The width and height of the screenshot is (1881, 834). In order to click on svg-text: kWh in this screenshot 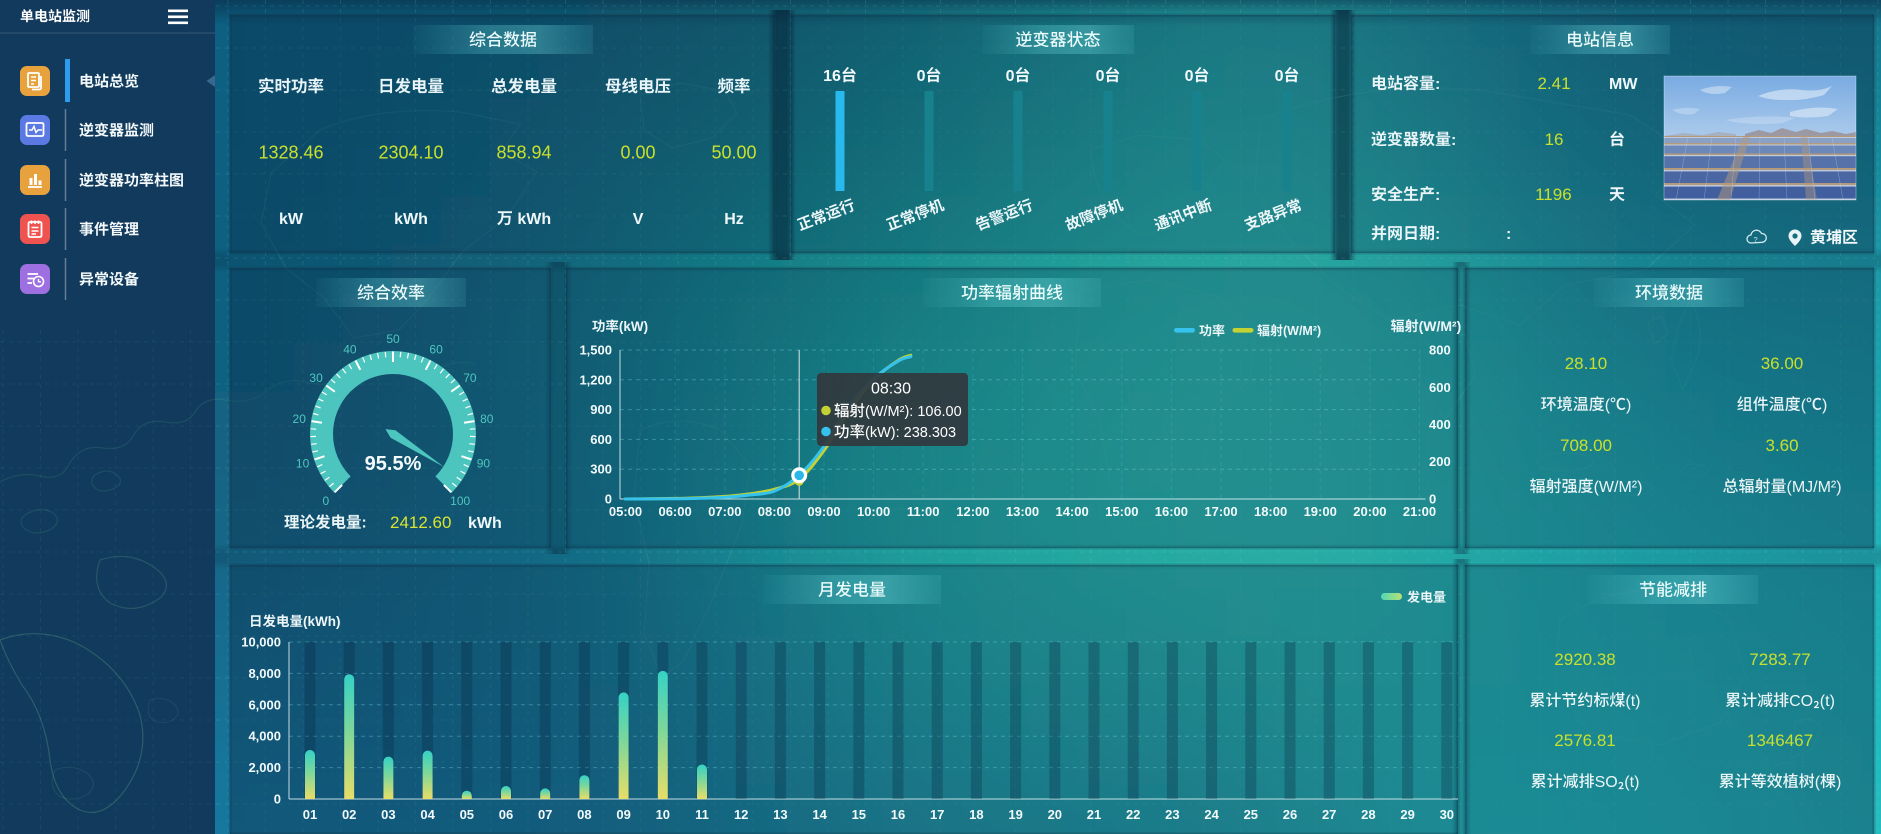, I will do `click(485, 523)`.